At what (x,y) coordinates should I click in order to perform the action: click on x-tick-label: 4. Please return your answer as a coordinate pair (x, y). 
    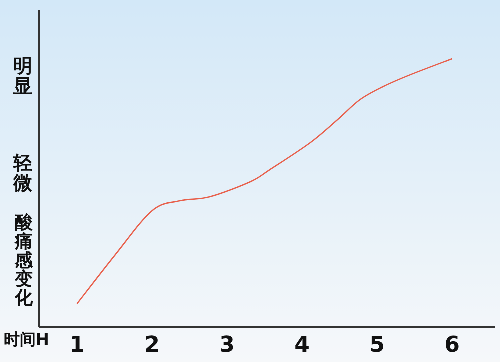
    Looking at the image, I should click on (302, 345).